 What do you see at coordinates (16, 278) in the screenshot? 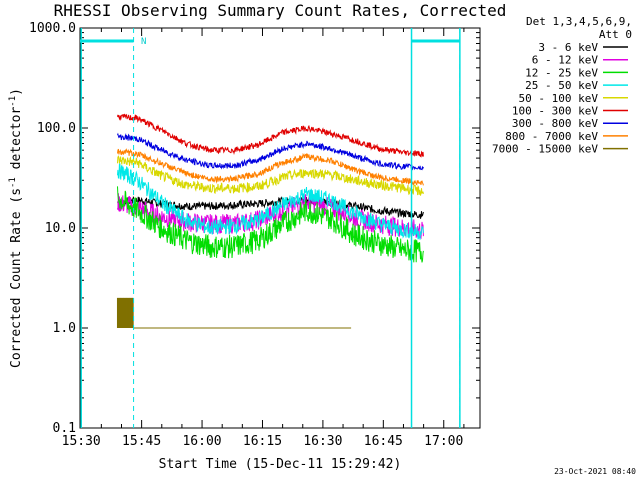
I see `y-axis-label-main: Corrected Count Rate (s` at bounding box center [16, 278].